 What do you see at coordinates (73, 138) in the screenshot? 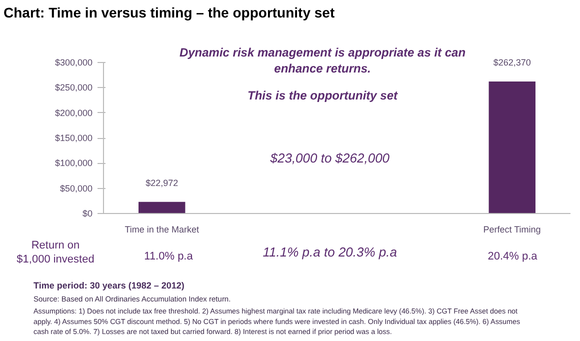
I see `y-tick-label: $150,000` at bounding box center [73, 138].